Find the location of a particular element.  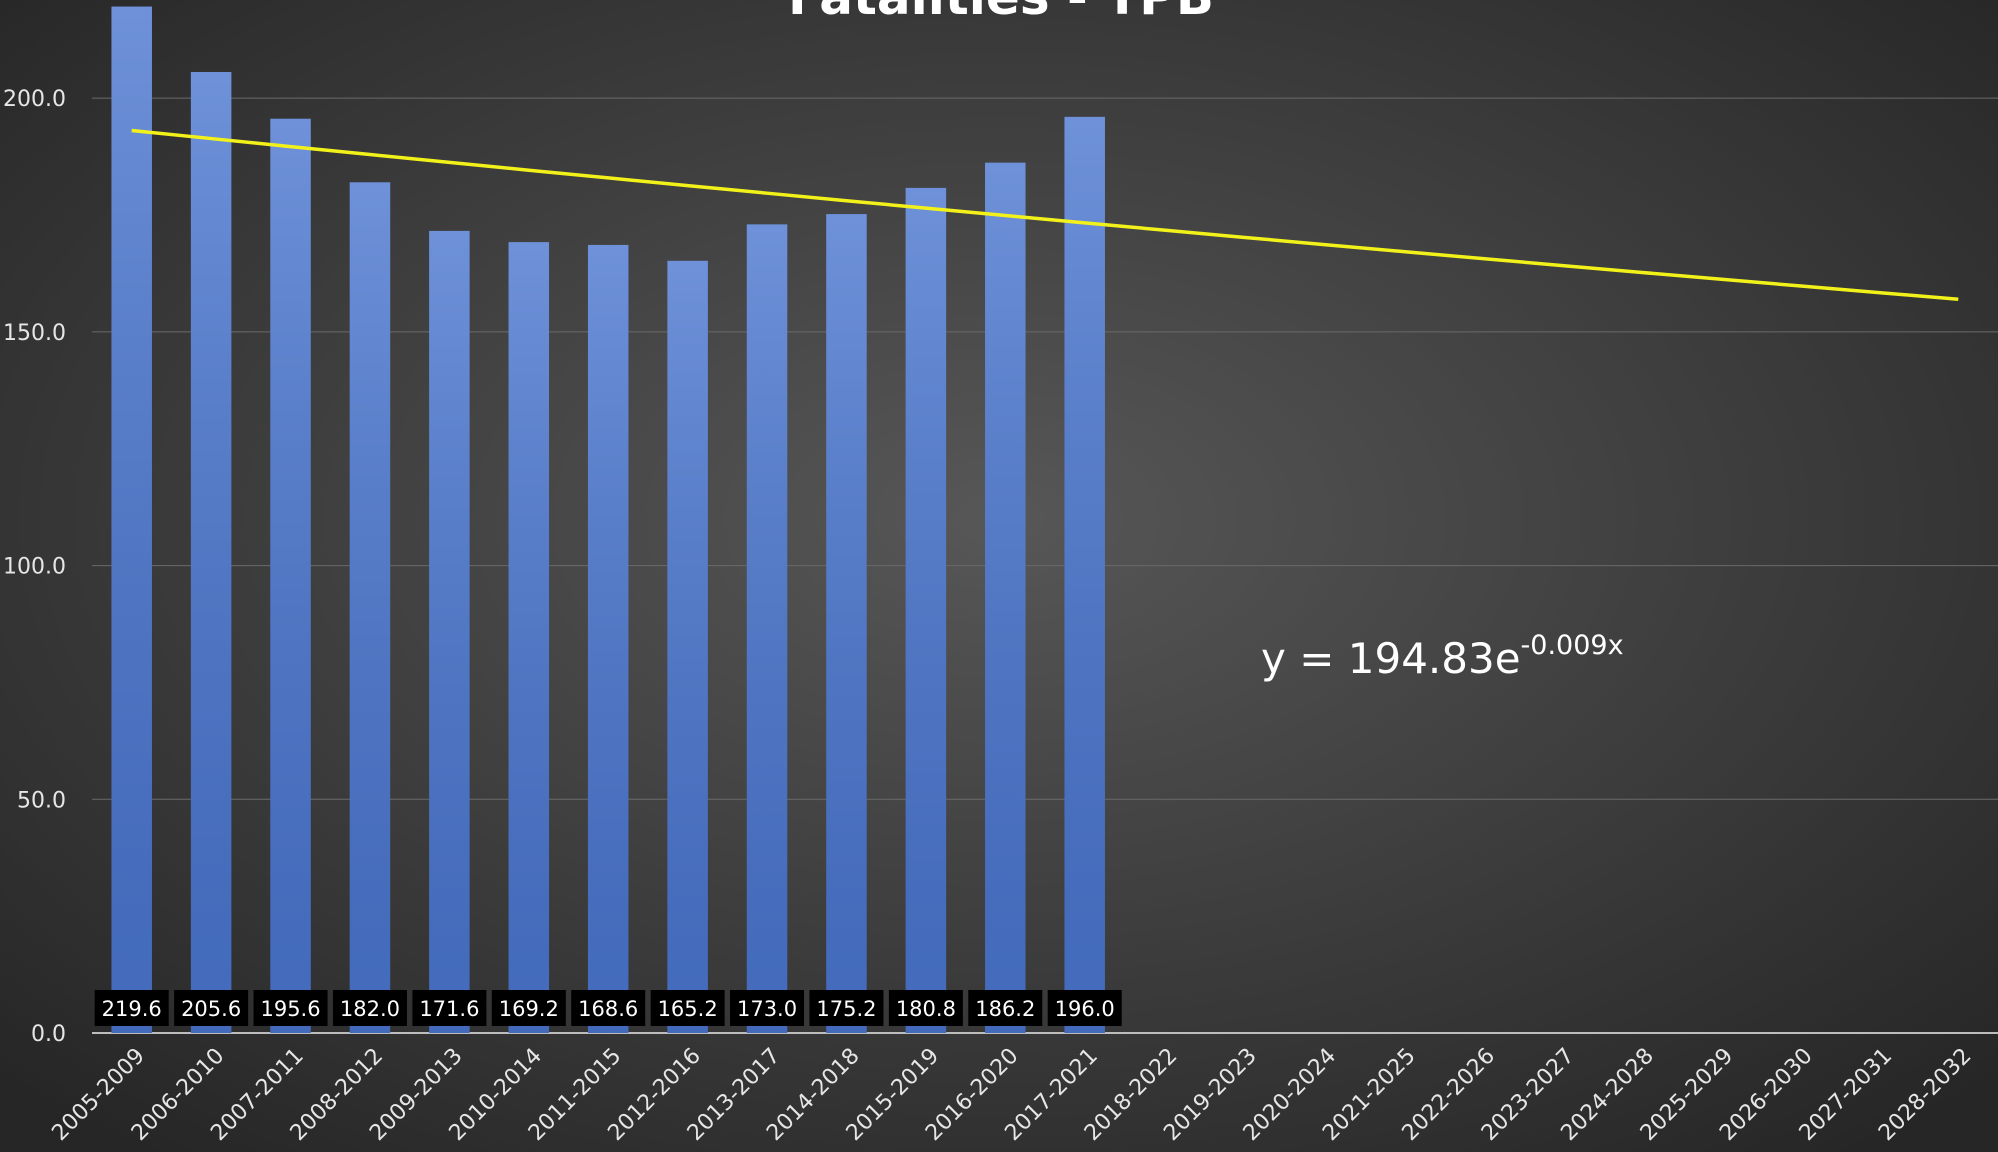

data-label: 173.0 is located at coordinates (767, 1009).